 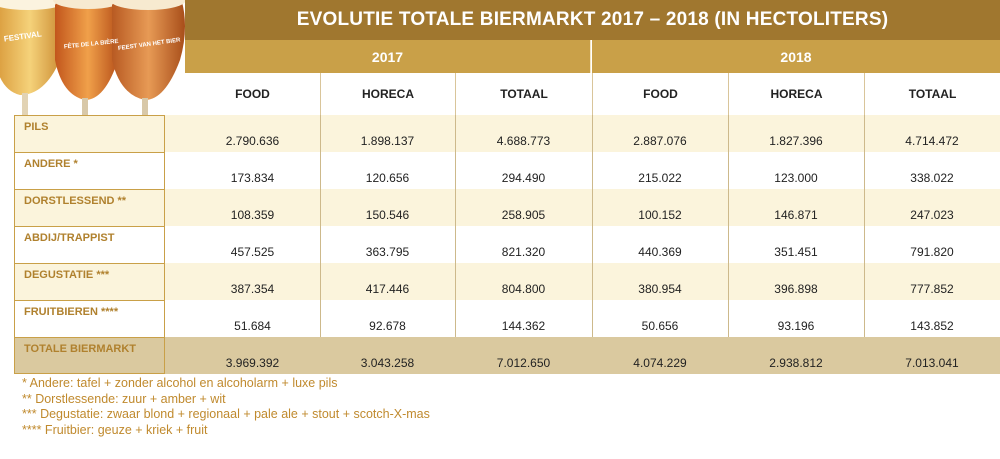 What do you see at coordinates (252, 252) in the screenshot?
I see `cell-value: 457.525` at bounding box center [252, 252].